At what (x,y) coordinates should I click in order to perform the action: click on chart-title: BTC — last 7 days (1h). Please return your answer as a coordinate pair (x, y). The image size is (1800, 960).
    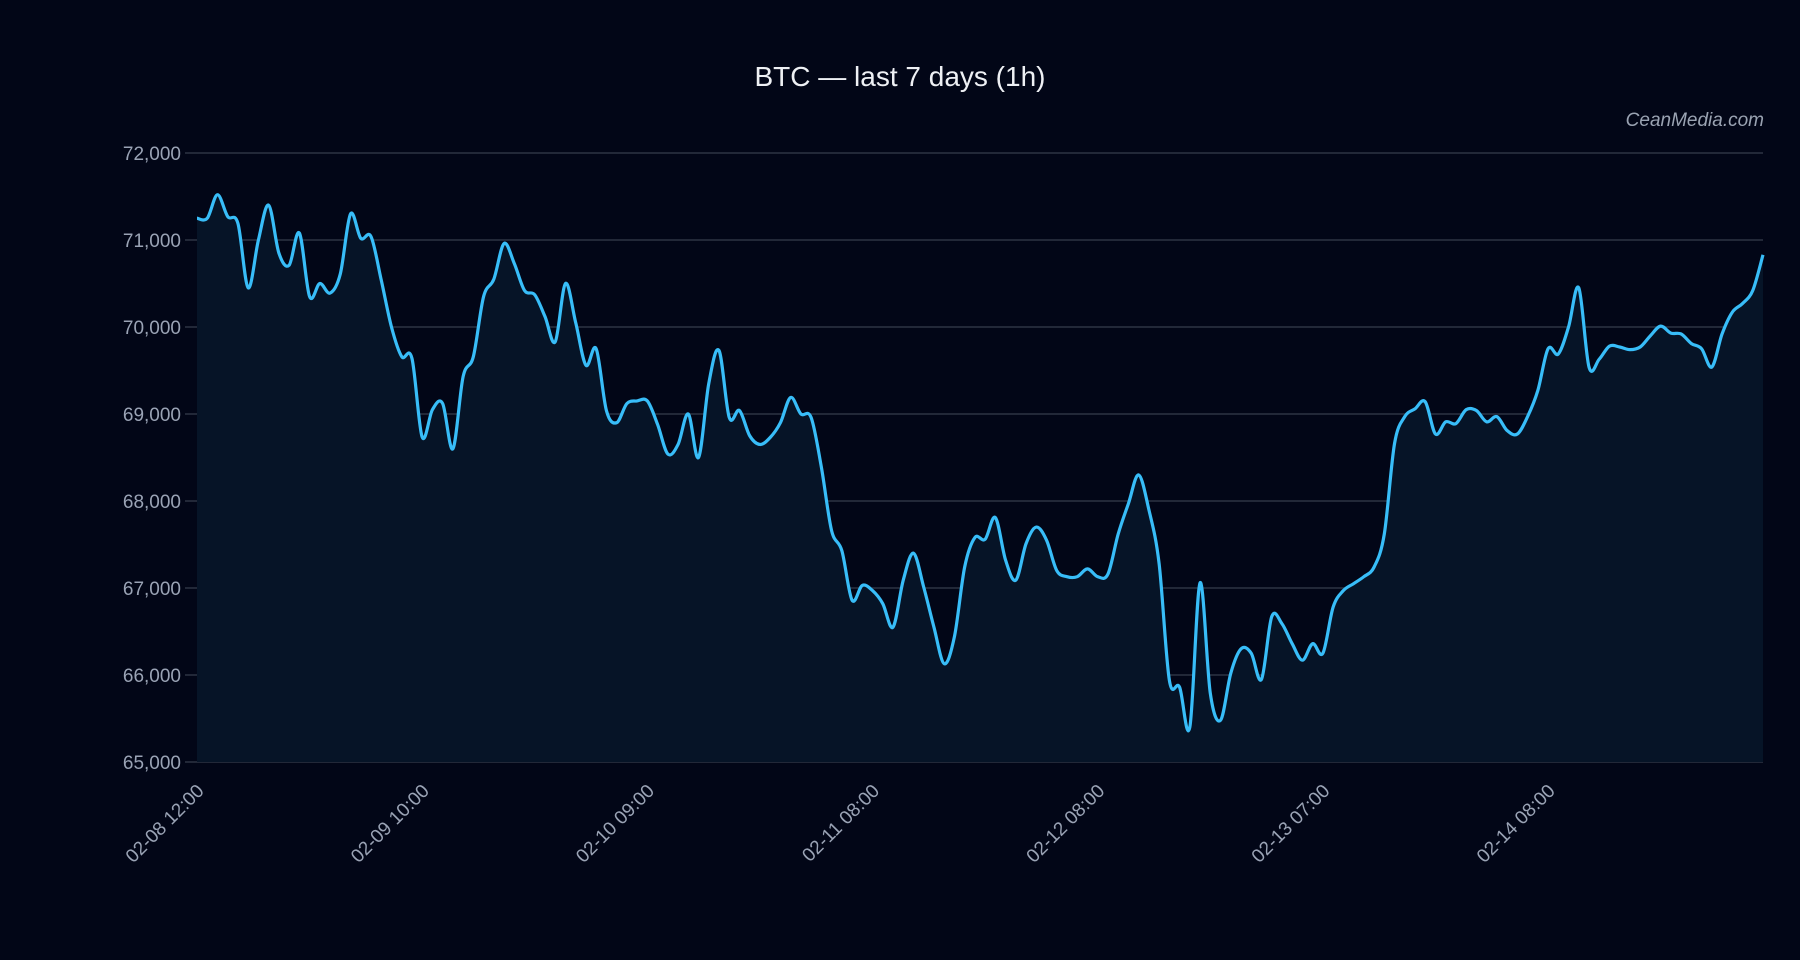
    Looking at the image, I should click on (900, 76).